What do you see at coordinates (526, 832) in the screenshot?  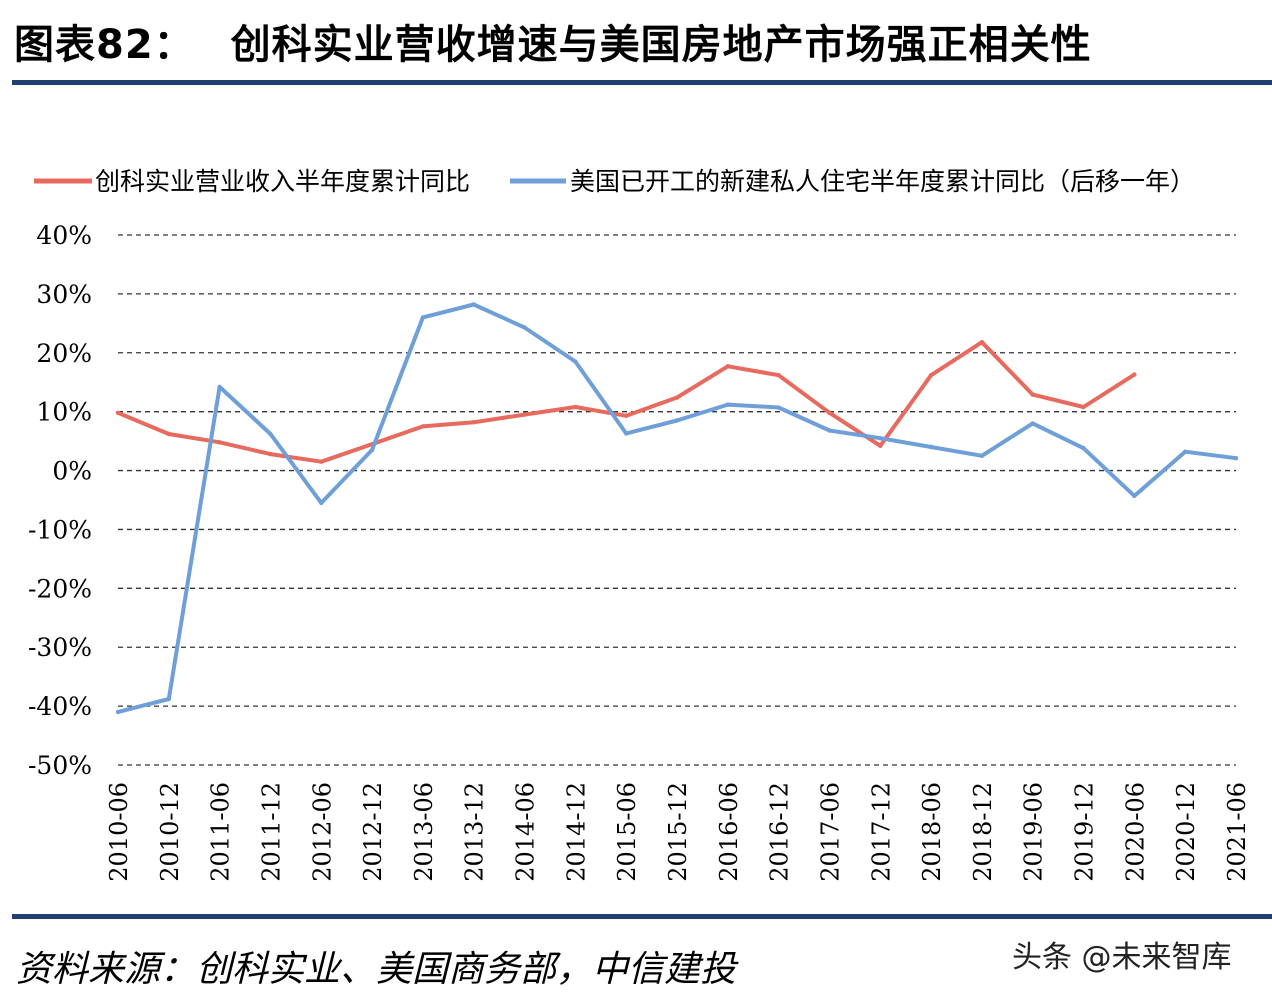 I see `x-tick-label: 2014-06` at bounding box center [526, 832].